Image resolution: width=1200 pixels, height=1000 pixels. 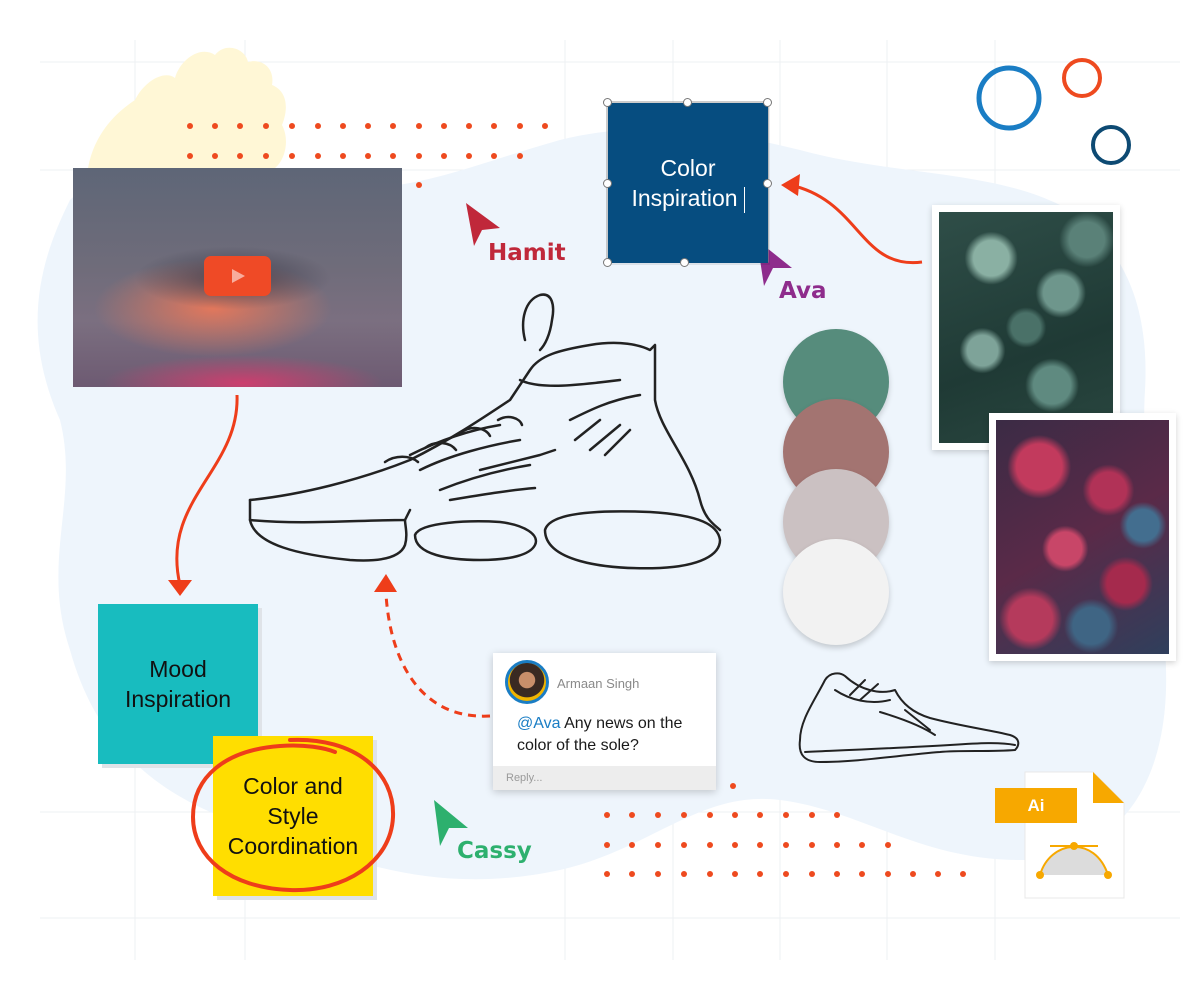 I want to click on sticky-note-color-inspiration: Color Inspiration, so click(x=688, y=183).